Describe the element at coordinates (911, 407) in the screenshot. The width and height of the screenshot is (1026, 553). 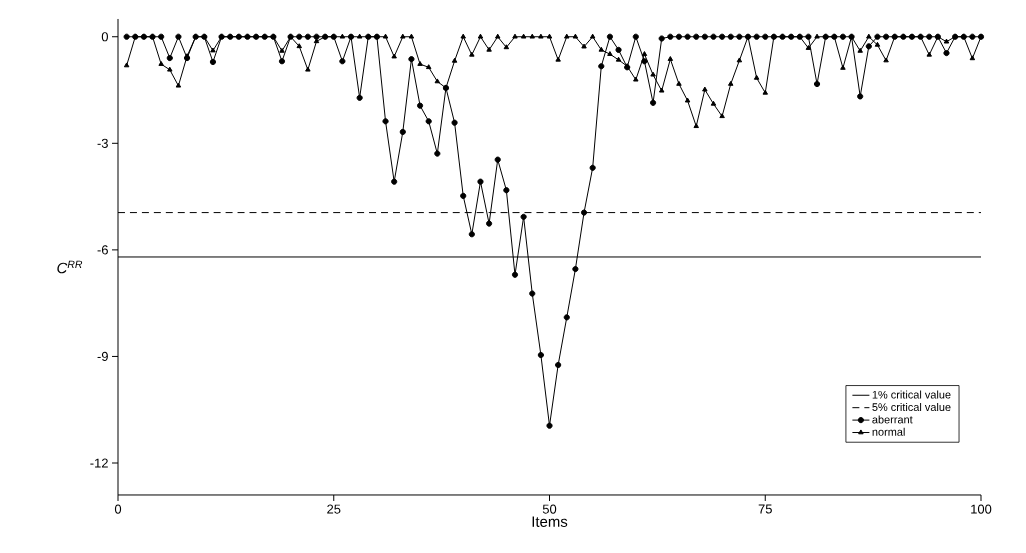
I see `legend-label: 5% critical value` at that location.